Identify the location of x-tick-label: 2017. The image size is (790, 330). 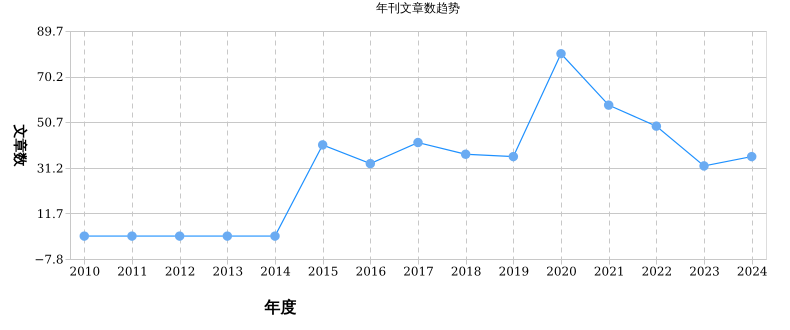
(418, 271).